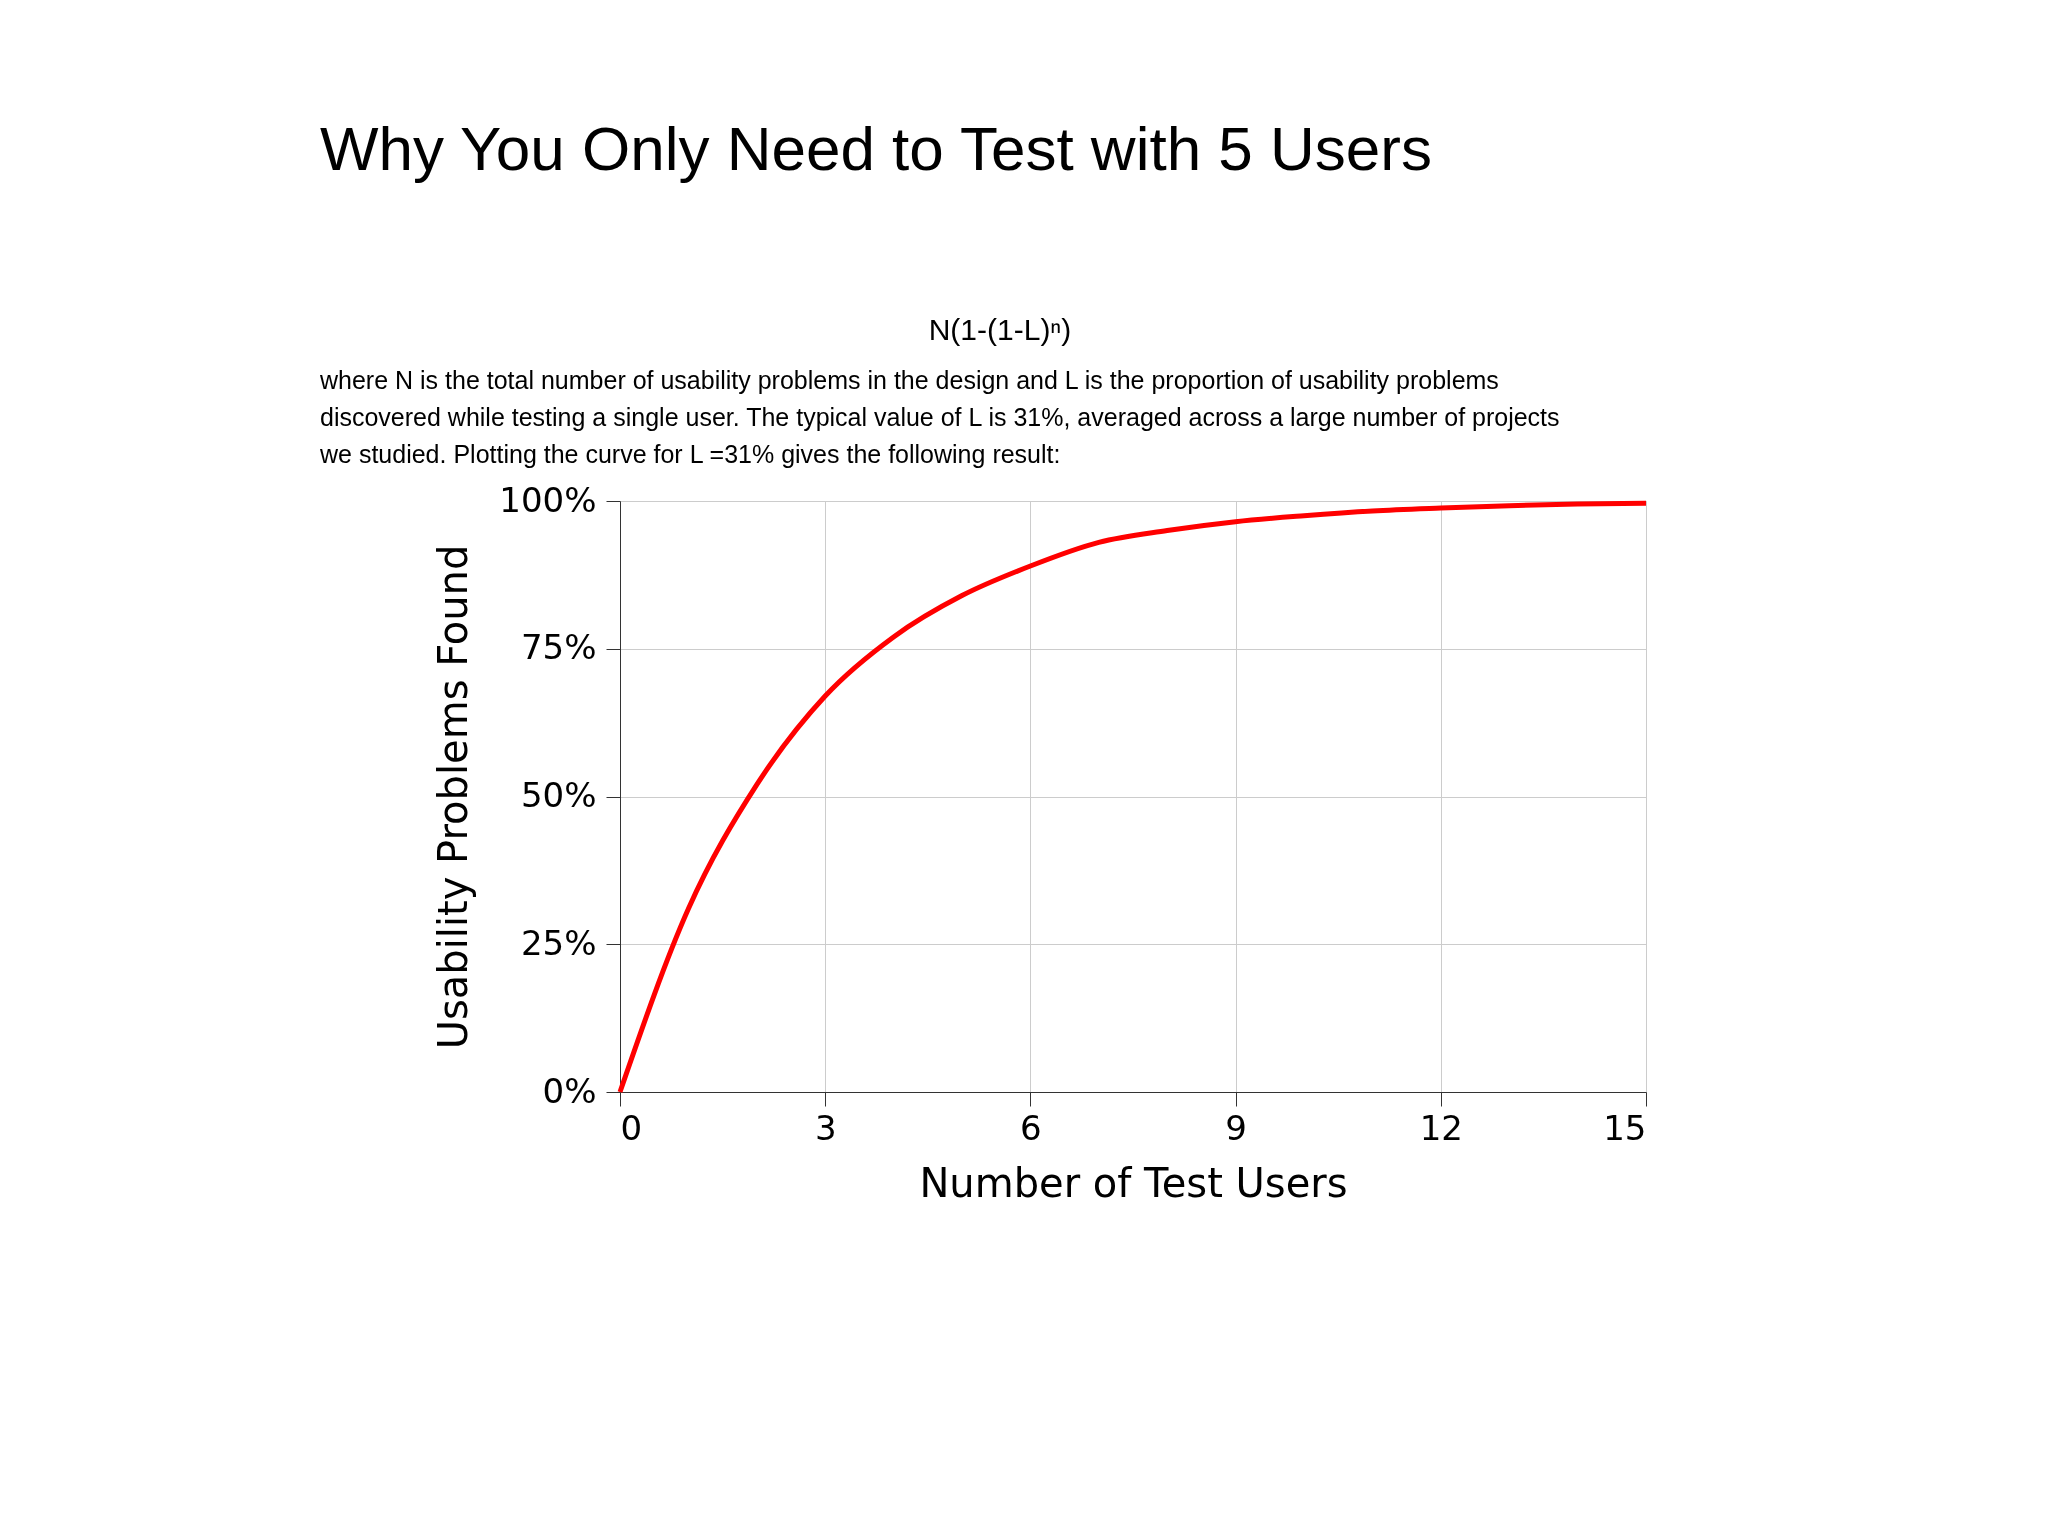  I want to click on x-tick-label: 0, so click(631, 1127).